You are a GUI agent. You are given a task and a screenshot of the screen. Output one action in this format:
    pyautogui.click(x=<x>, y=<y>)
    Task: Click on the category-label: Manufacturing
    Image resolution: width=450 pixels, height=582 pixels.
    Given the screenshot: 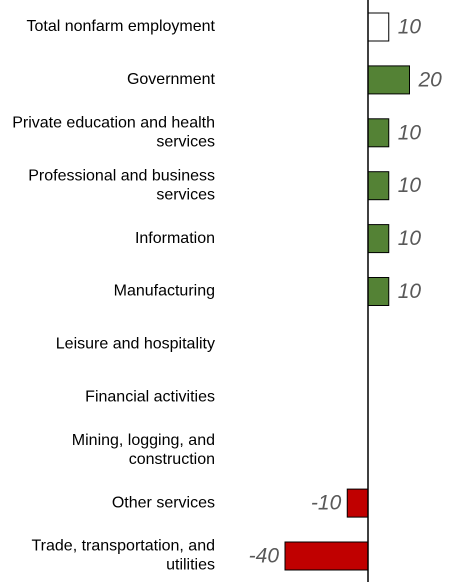 What is the action you would take?
    pyautogui.click(x=164, y=291)
    